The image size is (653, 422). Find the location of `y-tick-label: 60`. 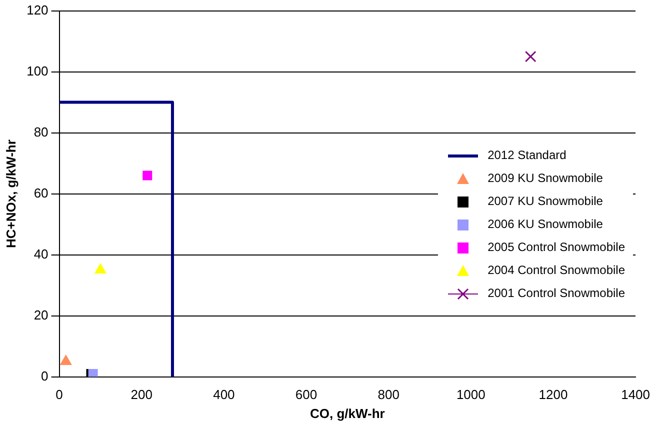

y-tick-label: 60 is located at coordinates (41, 192).